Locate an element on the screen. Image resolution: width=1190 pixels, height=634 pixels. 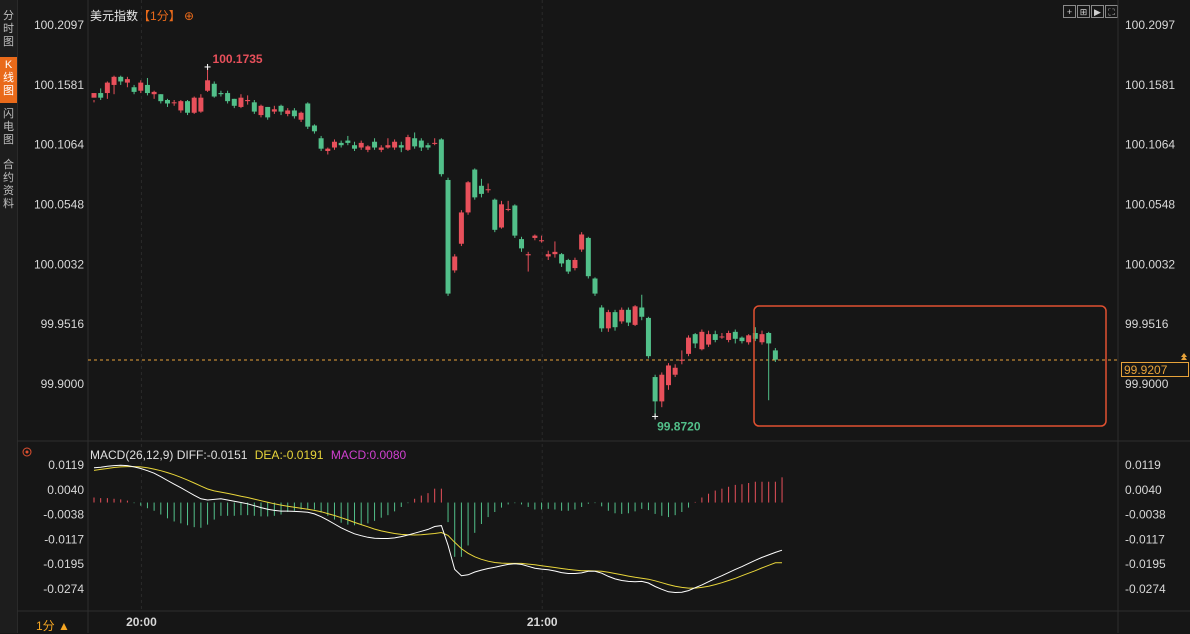
price-tick-right: 99.9516 is located at coordinates (1147, 324).